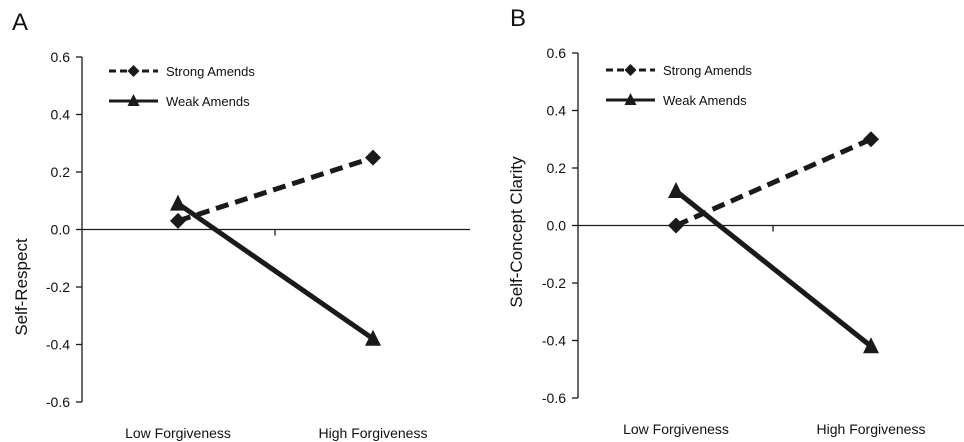  What do you see at coordinates (554, 283) in the screenshot?
I see `panel-b-y-tick-label-4: -0.2` at bounding box center [554, 283].